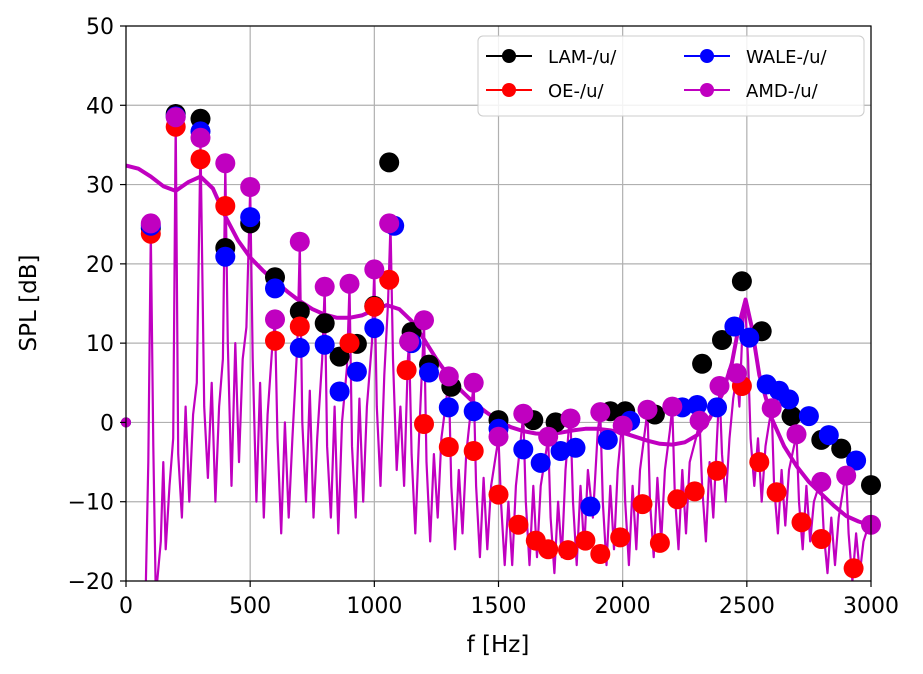 Image resolution: width=923 pixels, height=674 pixels. Describe the element at coordinates (747, 606) in the screenshot. I see `x-tick-label: 2500` at that location.